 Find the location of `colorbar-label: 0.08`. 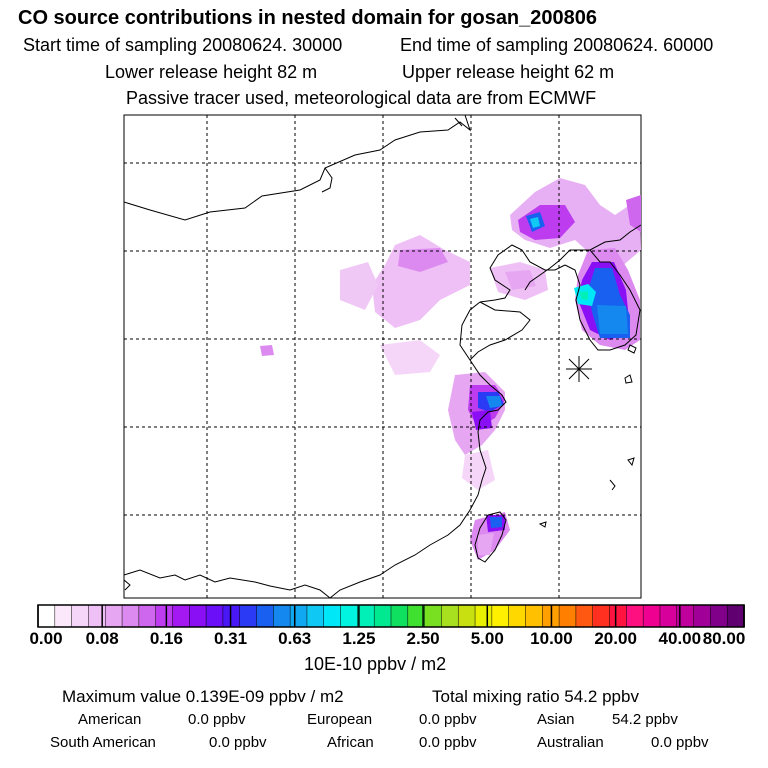

colorbar-label: 0.08 is located at coordinates (102, 638).